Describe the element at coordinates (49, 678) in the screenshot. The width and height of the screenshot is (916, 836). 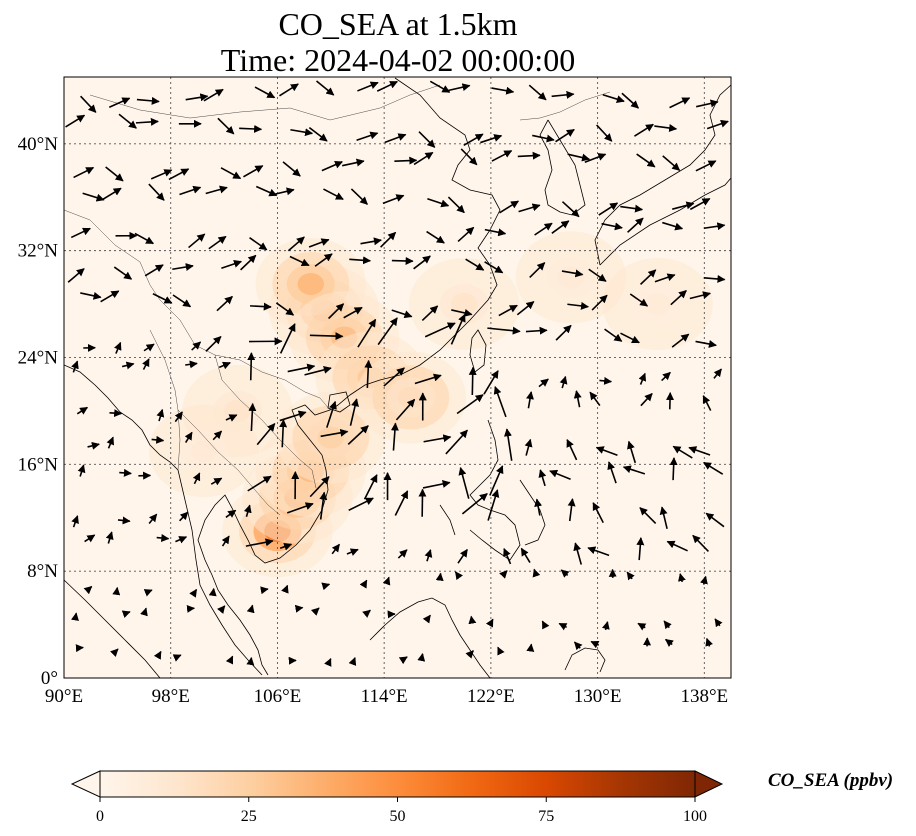
I see `y-tick-label: 0°` at that location.